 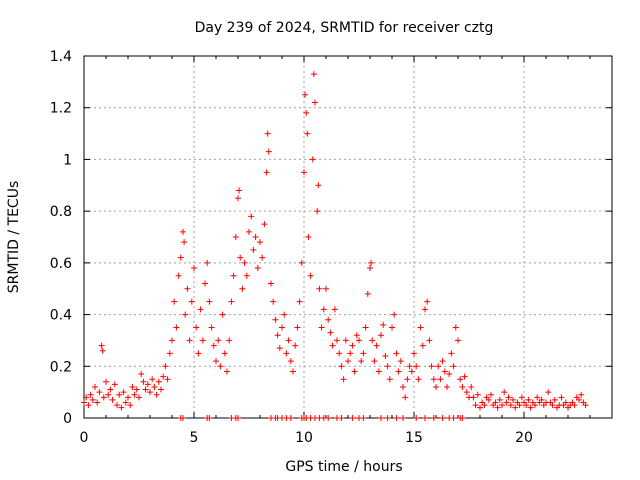 I want to click on y-tick-label: 0.2, so click(x=61, y=367).